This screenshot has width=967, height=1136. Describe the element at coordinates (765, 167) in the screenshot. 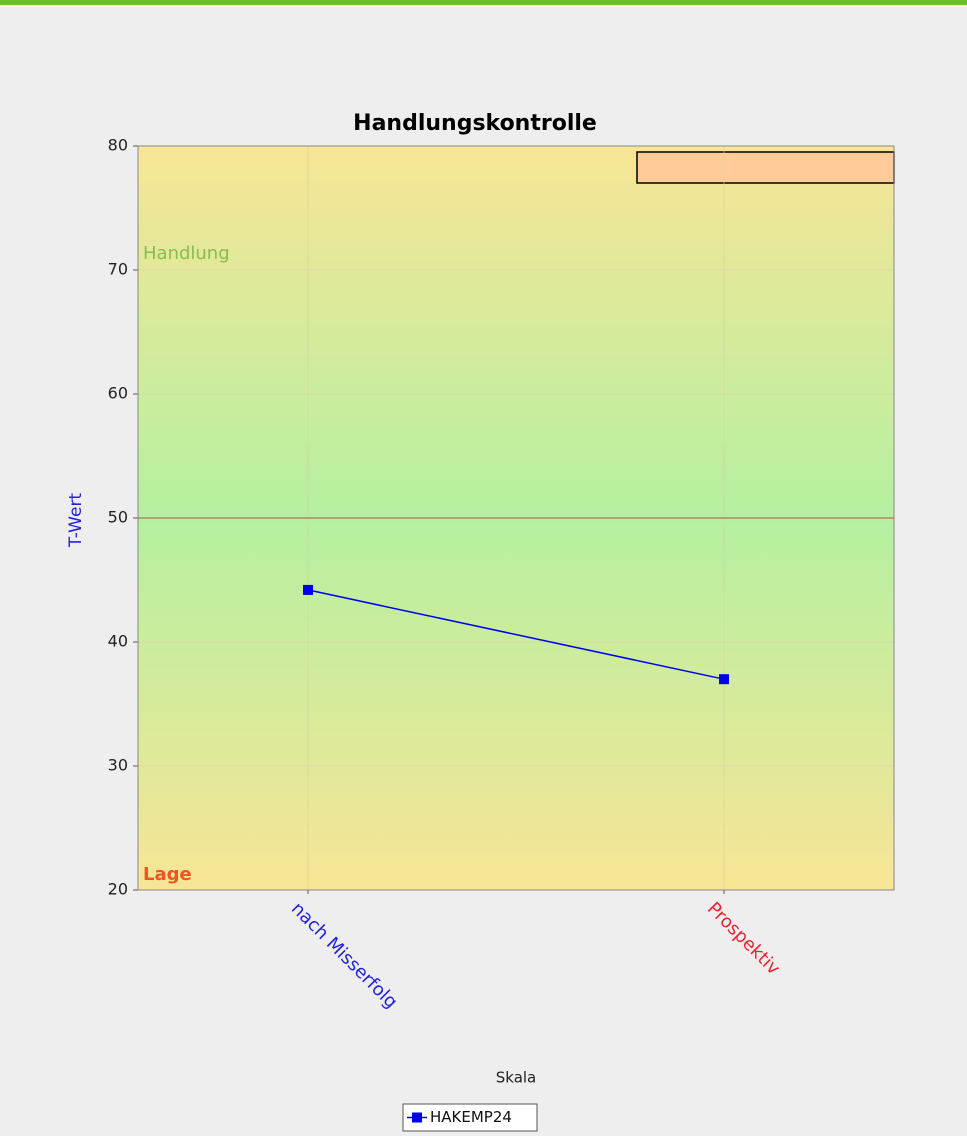

I see `marker-box` at that location.